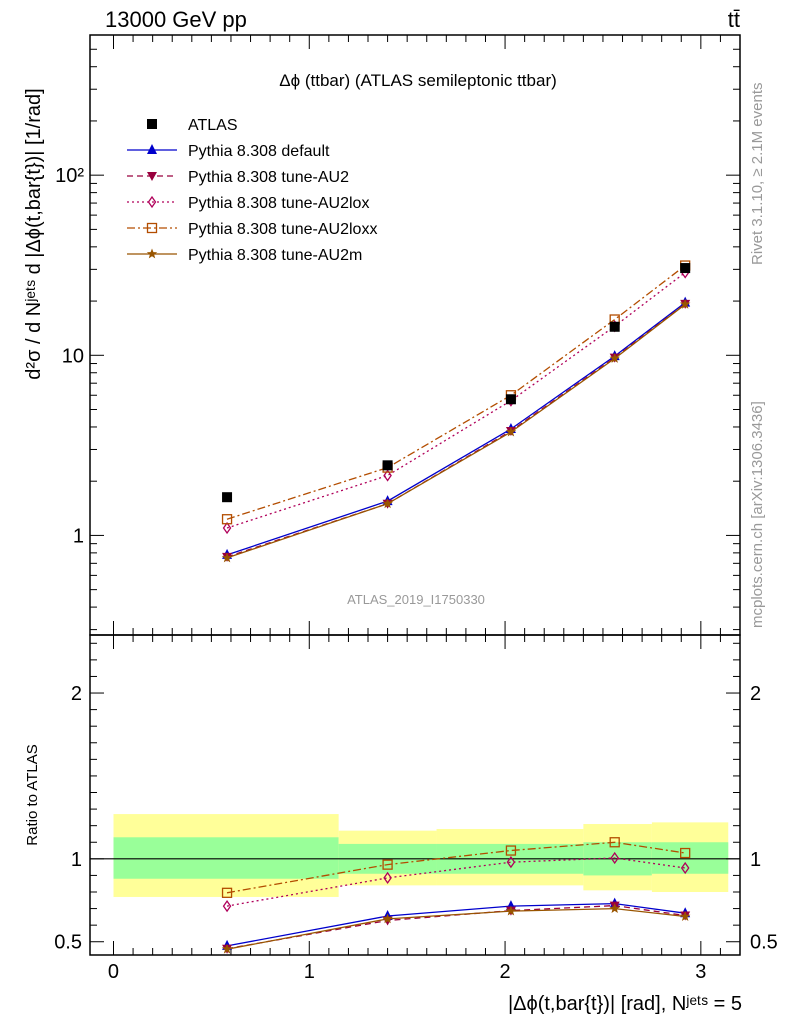  What do you see at coordinates (755, 860) in the screenshot?
I see `ratio-y-tick-label-right: 1` at bounding box center [755, 860].